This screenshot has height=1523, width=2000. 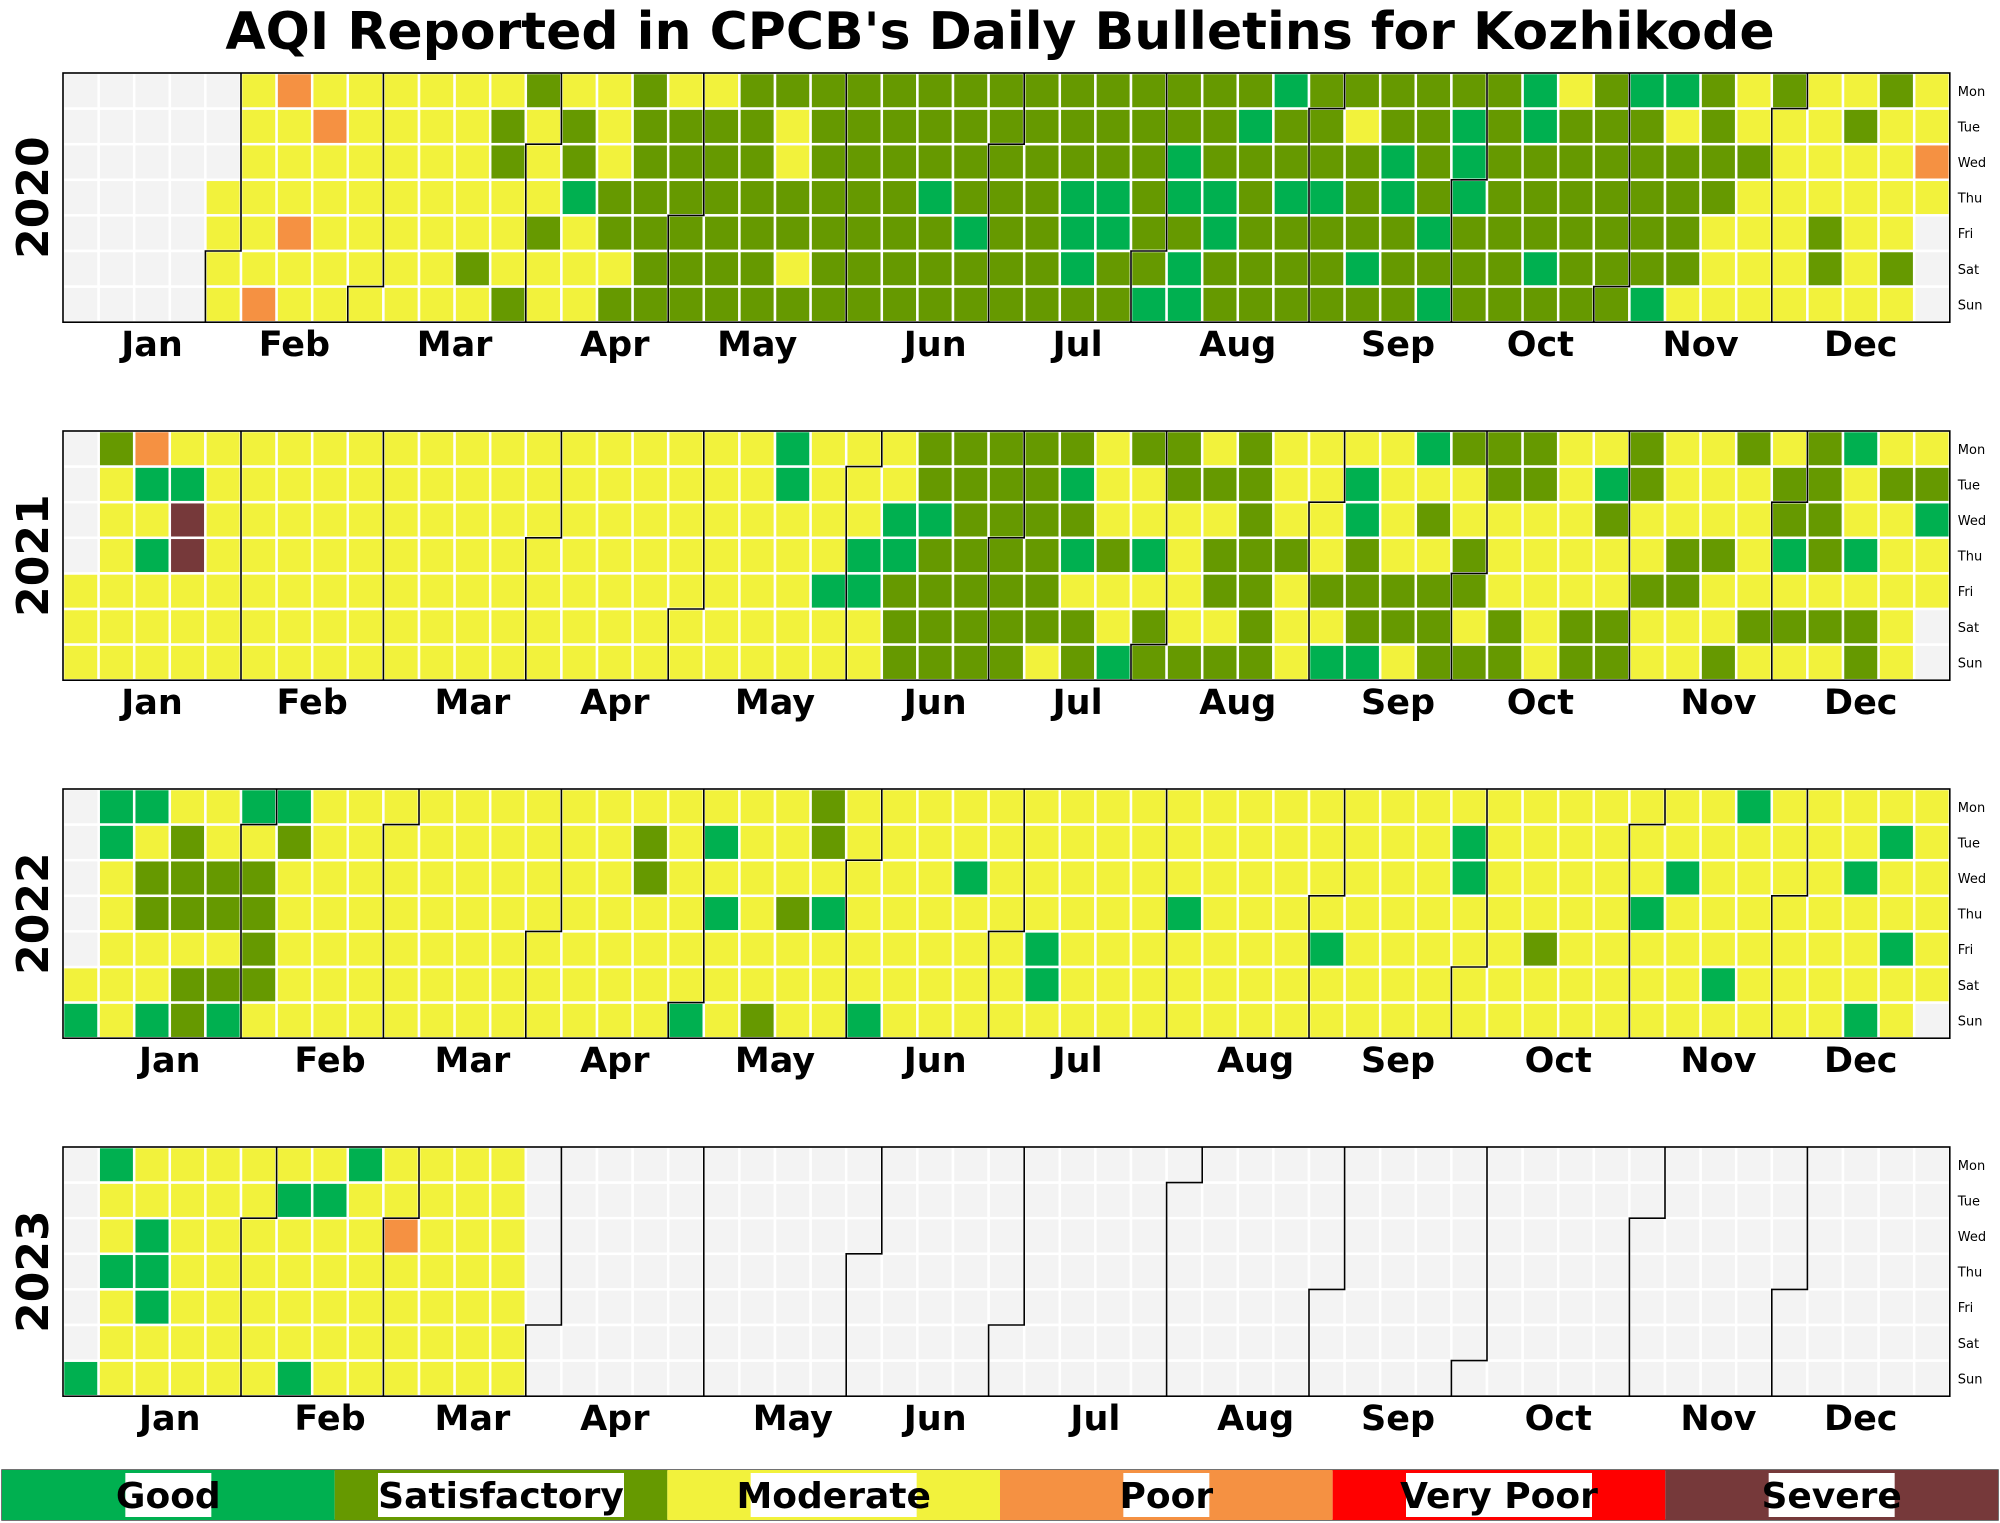 I want to click on weekday-label: Thu, so click(x=1969, y=915).